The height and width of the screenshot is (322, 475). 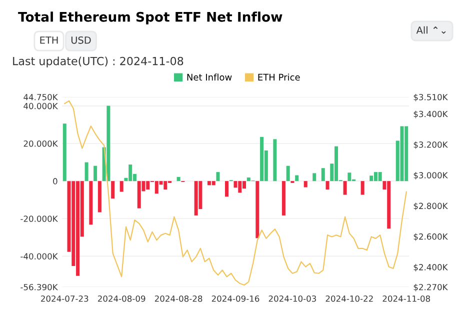 I want to click on x-tick-label: 2024-07-23, so click(x=64, y=298).